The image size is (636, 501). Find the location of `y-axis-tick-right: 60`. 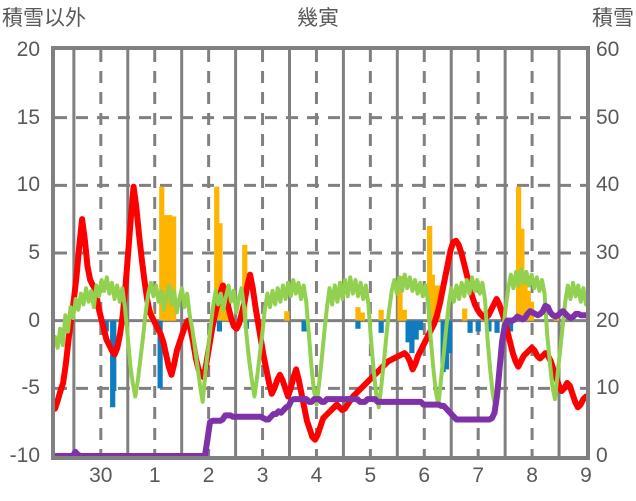

y-axis-tick-right: 60 is located at coordinates (608, 49).